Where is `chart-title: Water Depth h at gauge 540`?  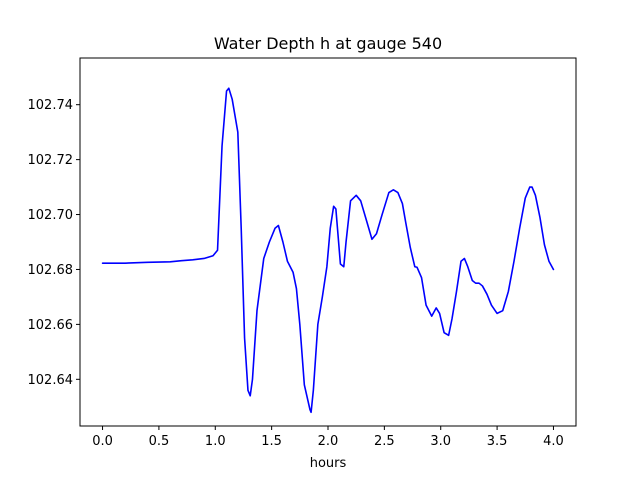 chart-title: Water Depth h at gauge 540 is located at coordinates (328, 43).